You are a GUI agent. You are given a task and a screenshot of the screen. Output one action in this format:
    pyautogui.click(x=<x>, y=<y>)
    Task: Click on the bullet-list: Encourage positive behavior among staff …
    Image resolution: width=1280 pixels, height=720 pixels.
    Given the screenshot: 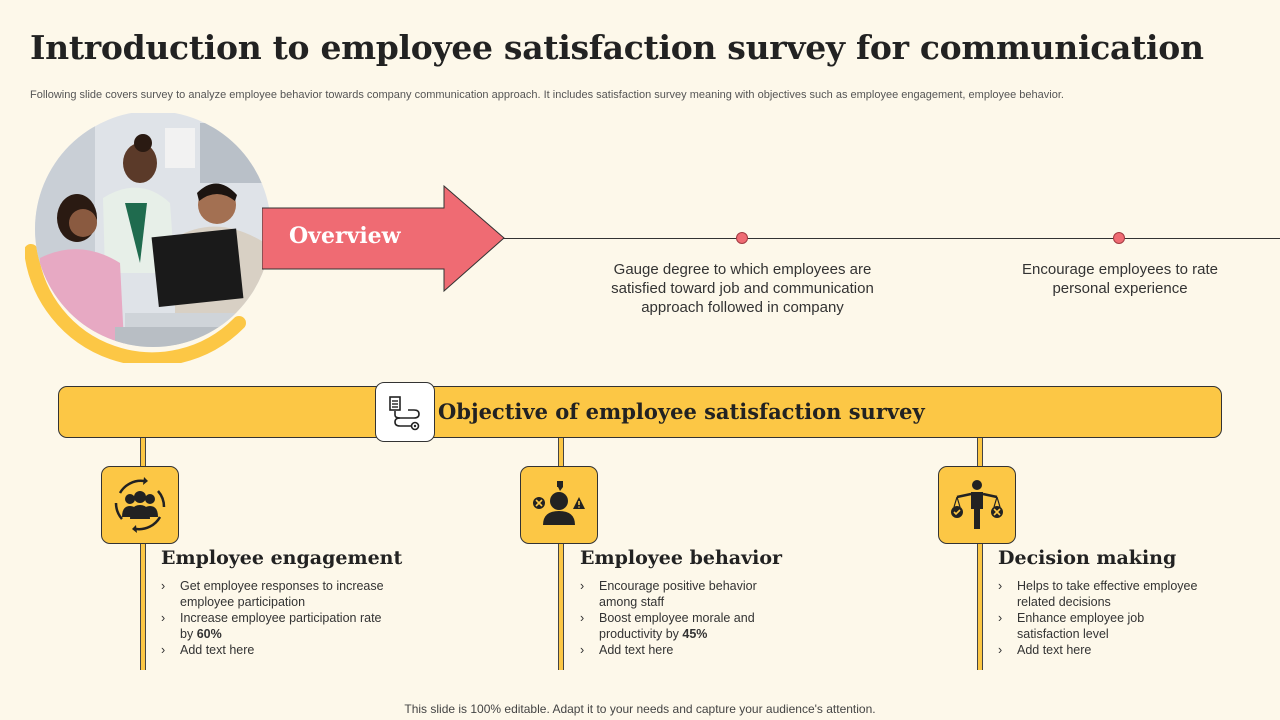 What is the action you would take?
    pyautogui.click(x=680, y=618)
    